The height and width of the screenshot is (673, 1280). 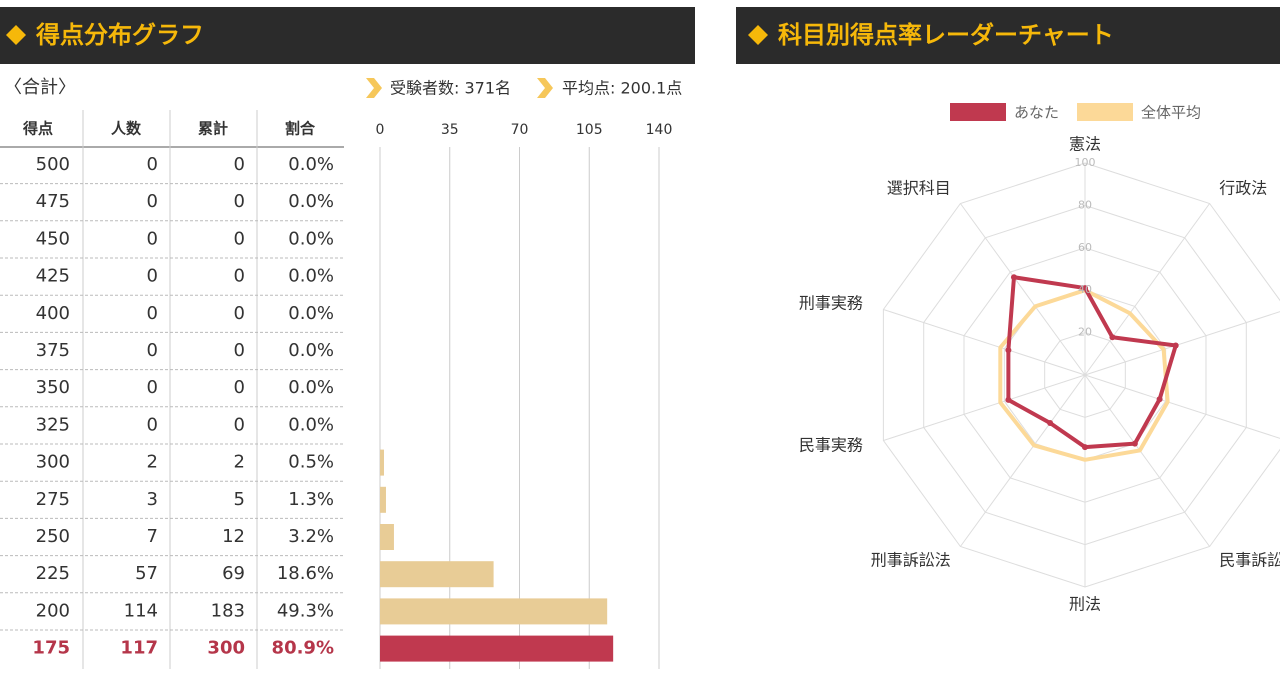 I want to click on legend-label: あなた, so click(x=1036, y=113).